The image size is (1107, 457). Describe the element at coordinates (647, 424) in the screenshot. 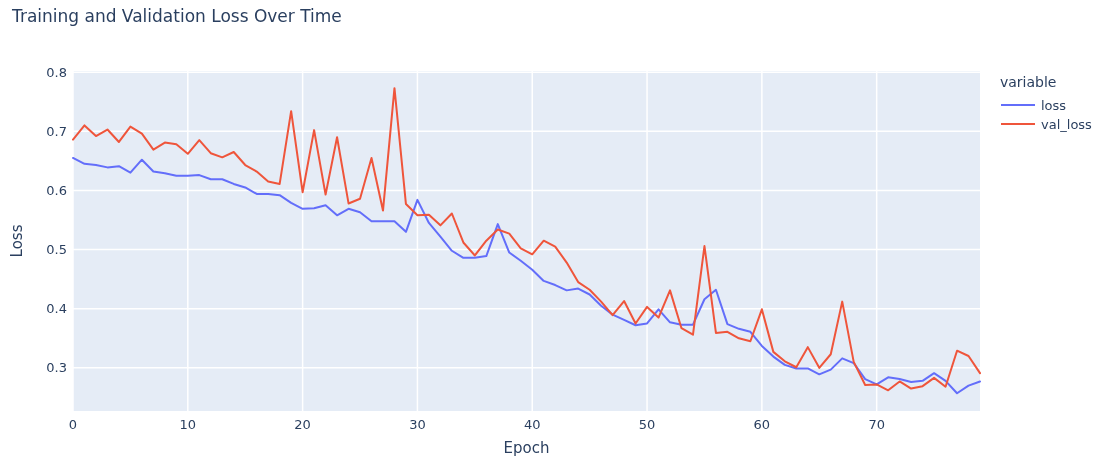

I see `x-tick-label: 50` at that location.